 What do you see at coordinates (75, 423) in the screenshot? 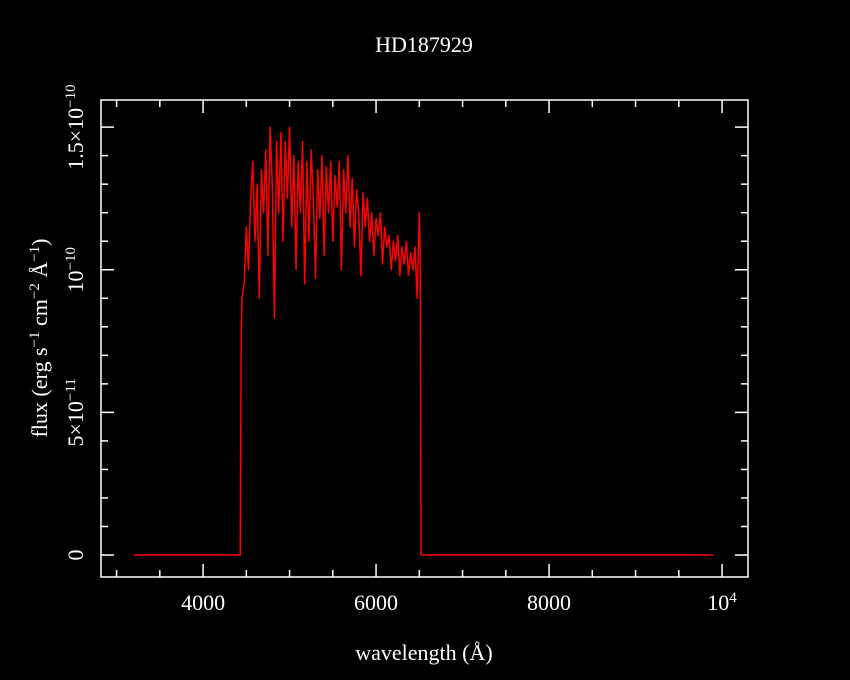
I see `tick-label-base: 5×10` at bounding box center [75, 423].